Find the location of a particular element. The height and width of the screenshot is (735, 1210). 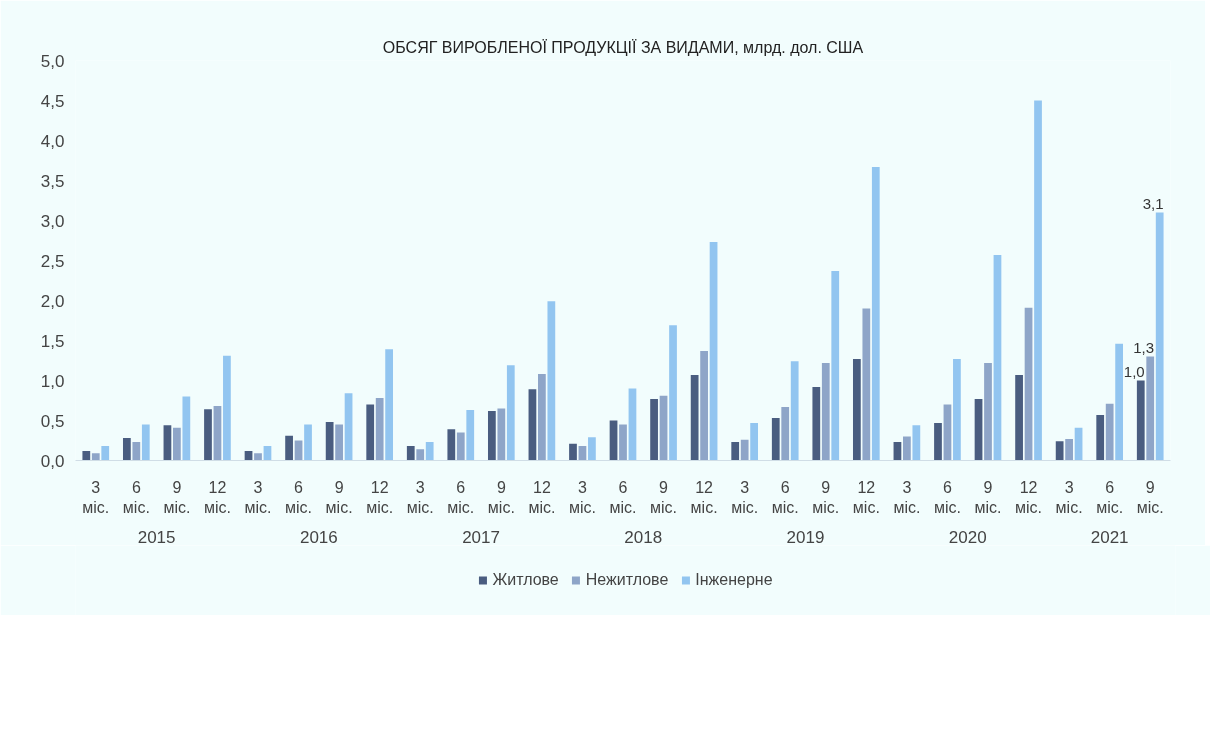

y-tick-label: 5,0 is located at coordinates (52, 61).